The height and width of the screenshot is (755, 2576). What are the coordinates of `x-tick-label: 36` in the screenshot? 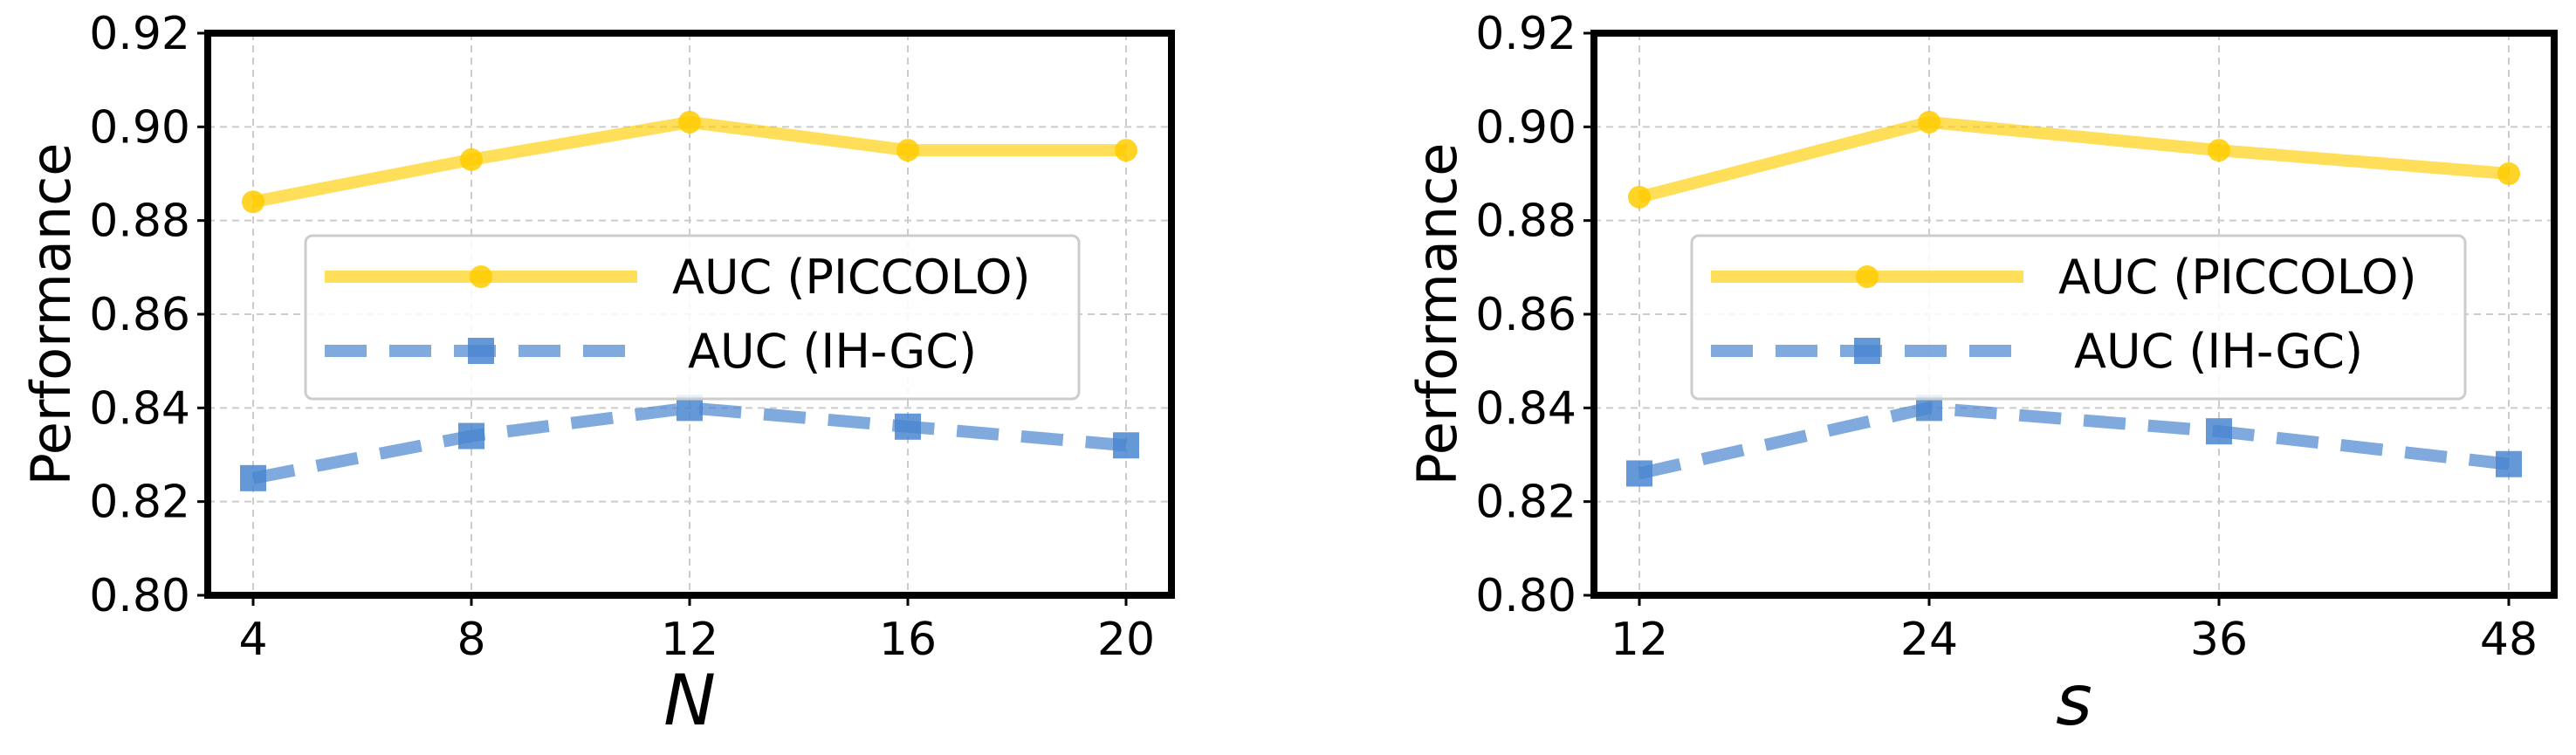 It's located at (2219, 640).